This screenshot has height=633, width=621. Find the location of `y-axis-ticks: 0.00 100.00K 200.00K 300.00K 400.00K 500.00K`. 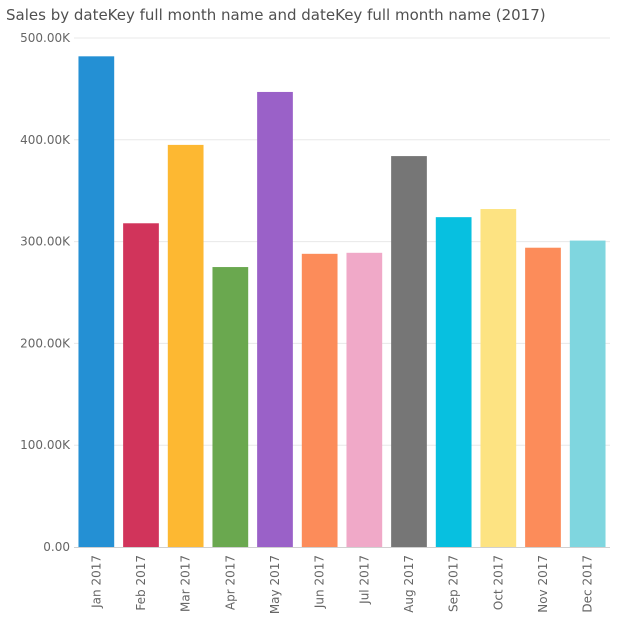

y-axis-ticks: 0.00 100.00K 200.00K 300.00K 400.00K 500.00K is located at coordinates (45, 292).